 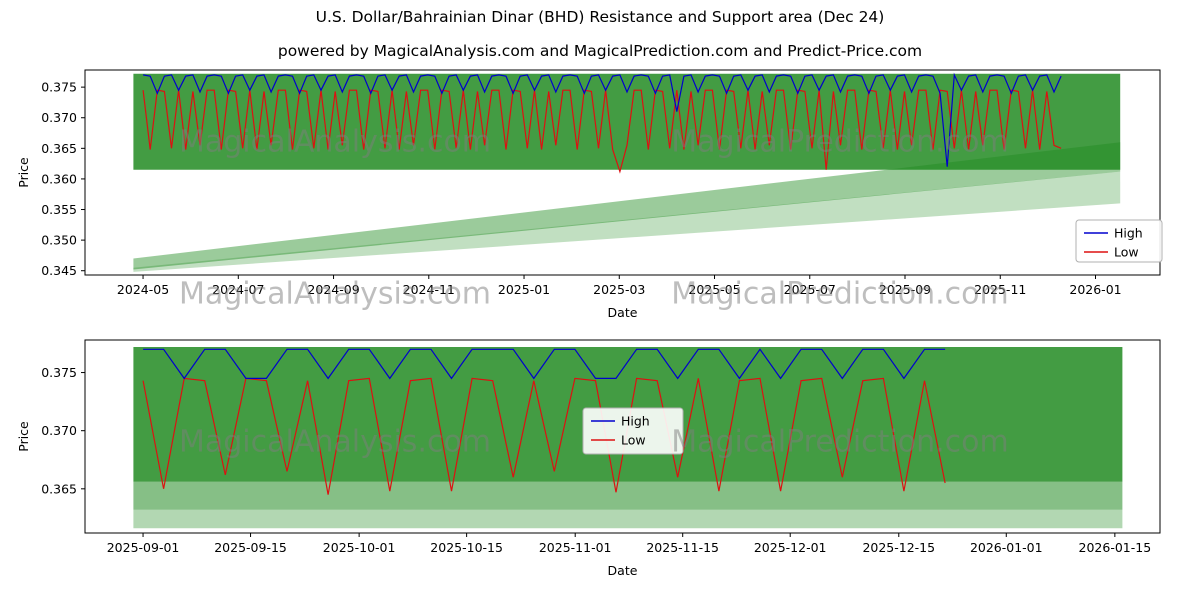 I want to click on x-tick-label: 2024-05, so click(x=143, y=289).